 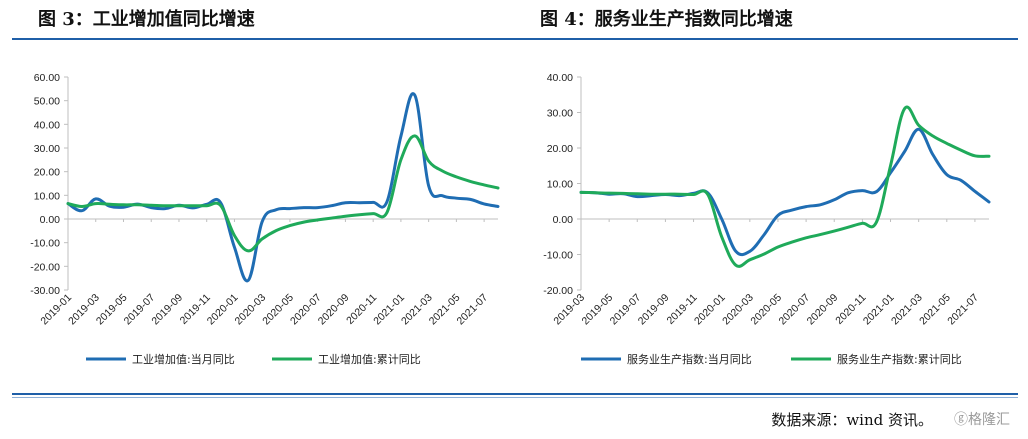 I want to click on top-divider, so click(x=515, y=39).